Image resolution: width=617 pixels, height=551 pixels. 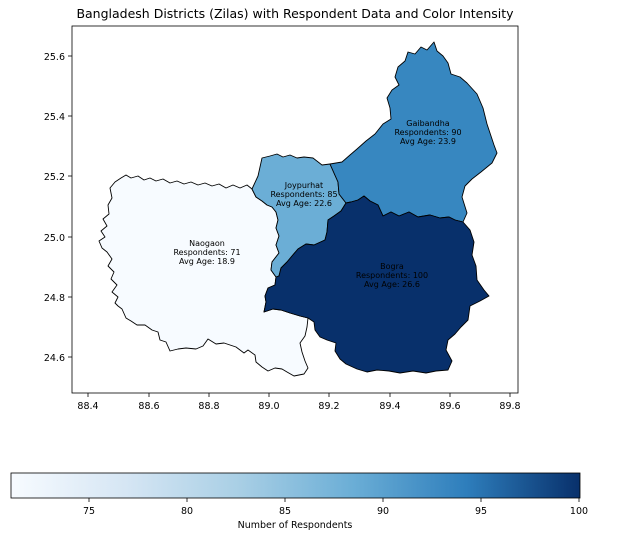 I want to click on label-joypurhat-age: Avg Age: 22.6, so click(x=304, y=203).